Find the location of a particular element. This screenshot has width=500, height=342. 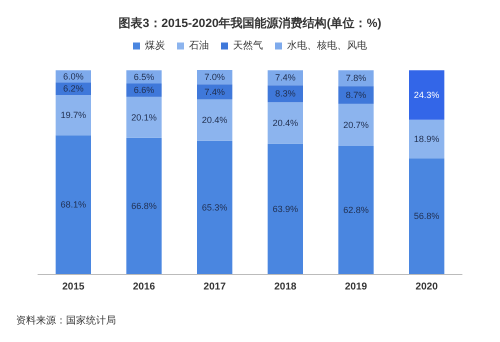

data-label: 62.8% is located at coordinates (356, 210).